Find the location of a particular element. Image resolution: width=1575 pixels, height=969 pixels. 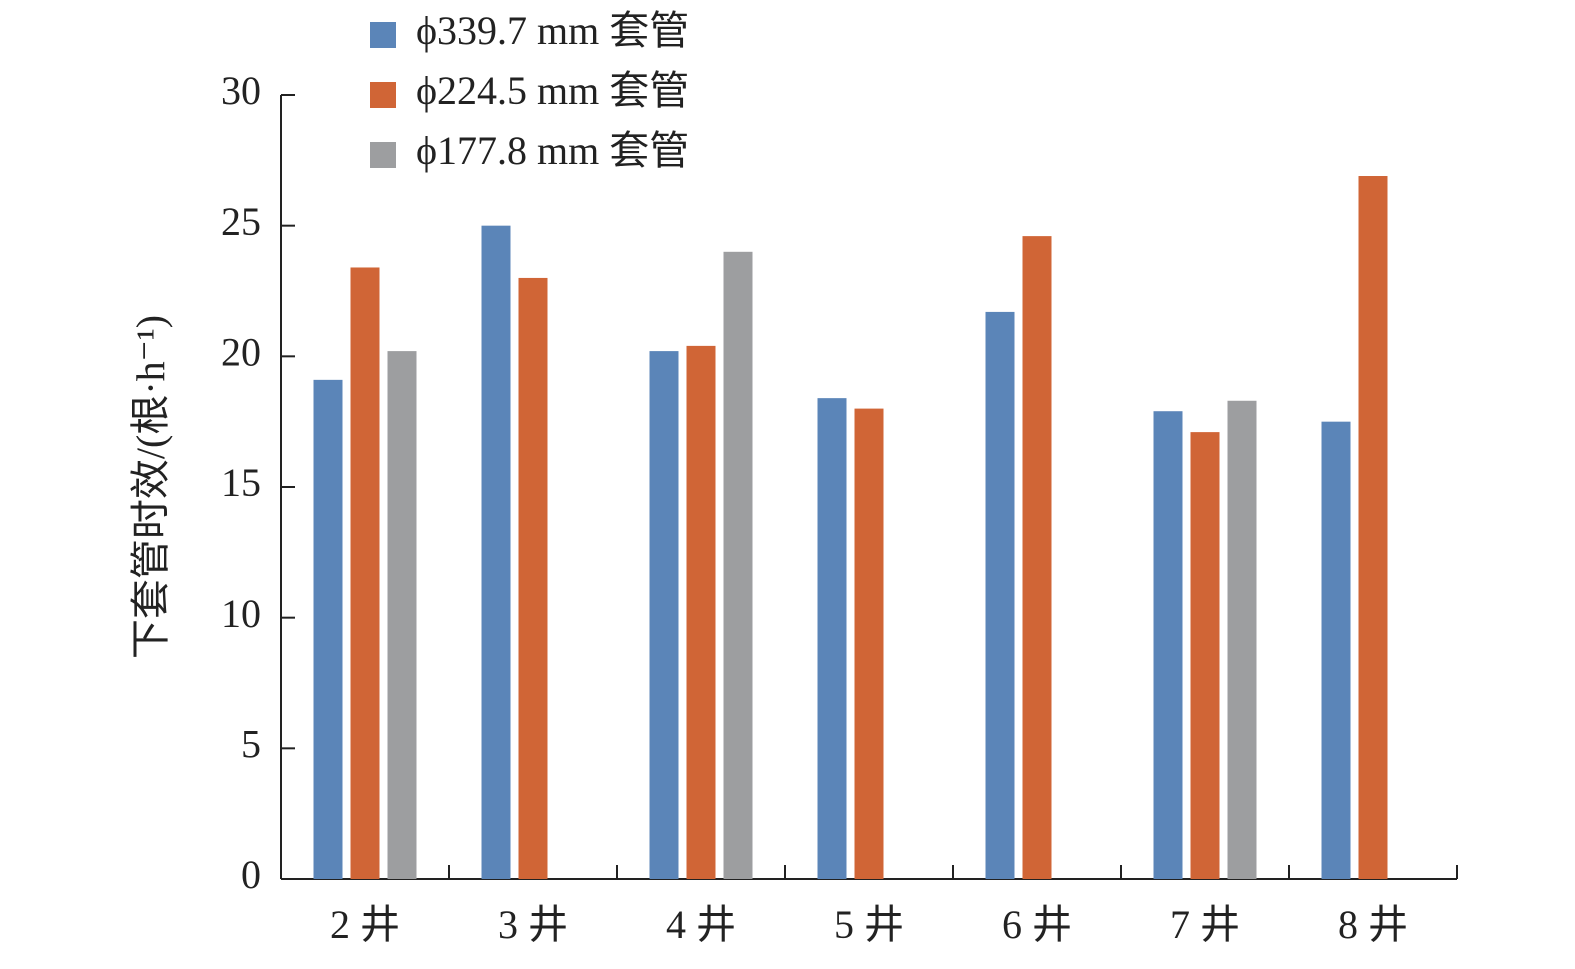

y-tick-label: 10 is located at coordinates (241, 613).